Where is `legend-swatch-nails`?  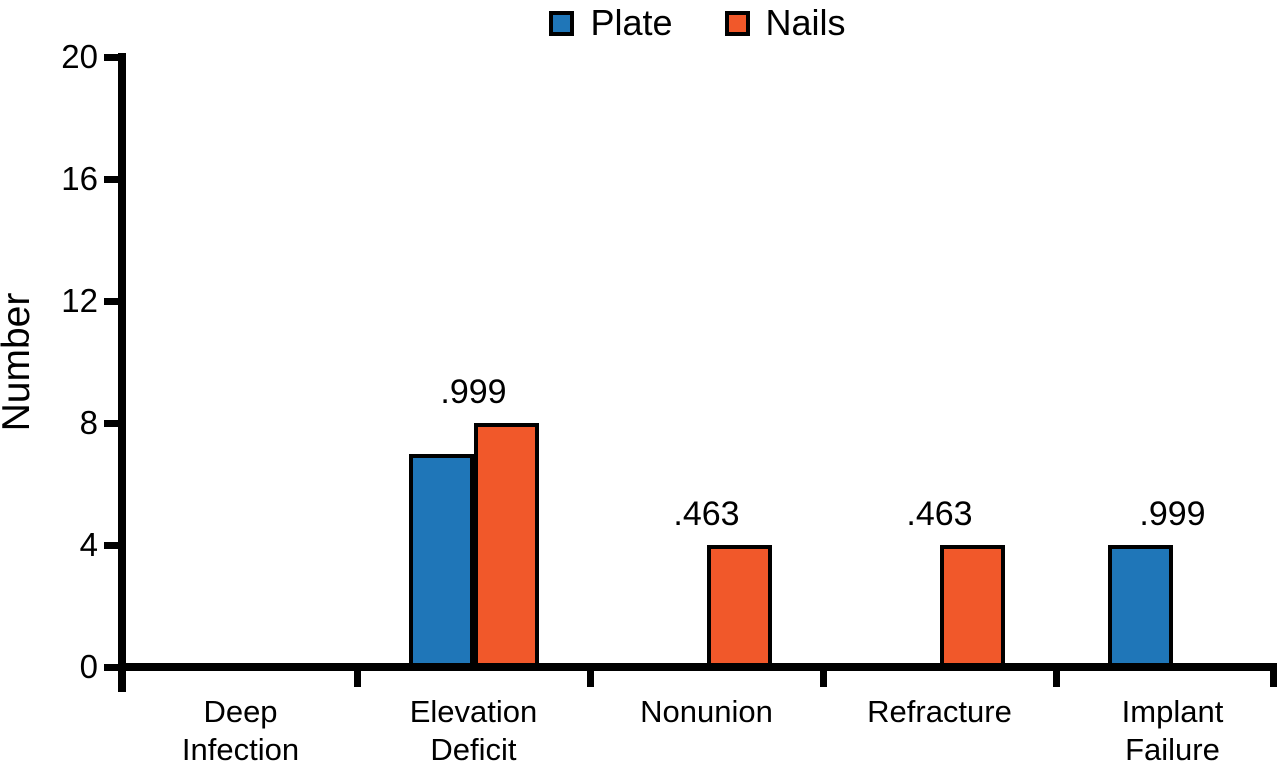 legend-swatch-nails is located at coordinates (737, 23).